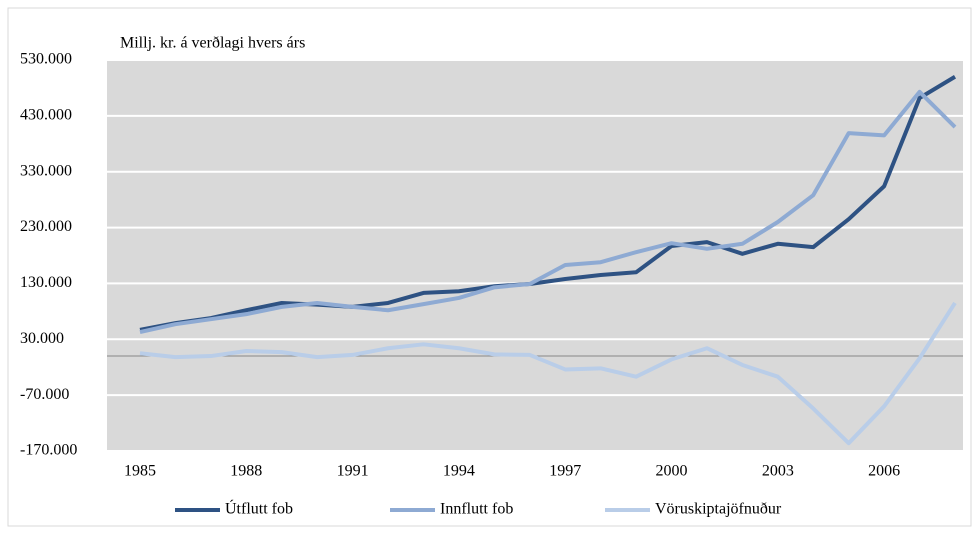 The image size is (979, 534). I want to click on x-tick-label: 1994, so click(459, 471).